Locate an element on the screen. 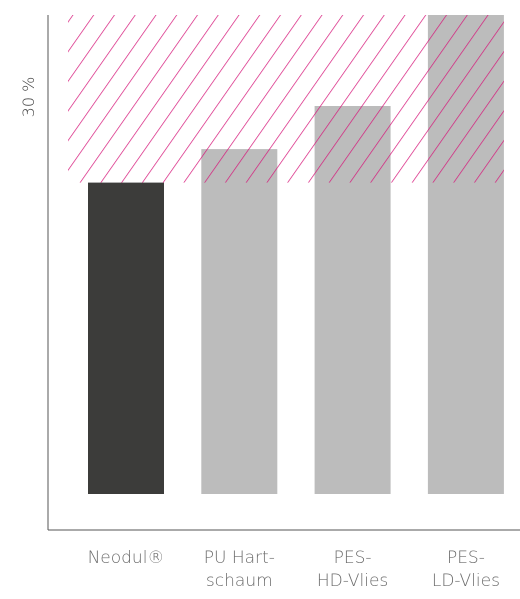 This screenshot has height=599, width=520. x-tick-label-2: PU Hart-schaum is located at coordinates (239, 569).